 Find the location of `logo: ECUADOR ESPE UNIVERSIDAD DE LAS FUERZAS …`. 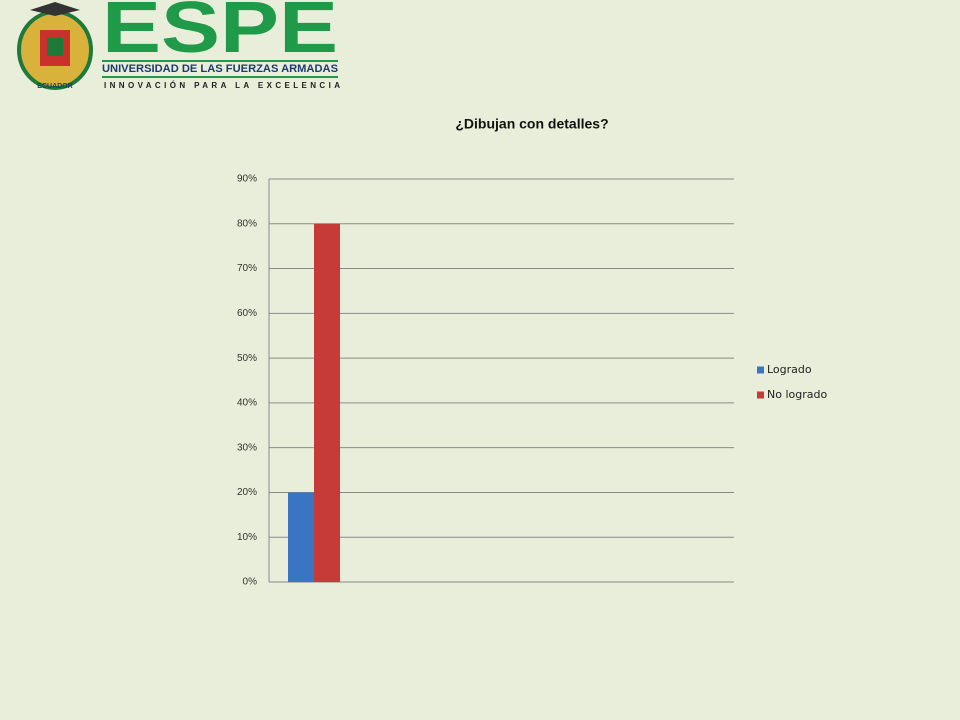

logo: ECUADOR ESPE UNIVERSIDAD DE LAS FUERZAS … is located at coordinates (178, 45).